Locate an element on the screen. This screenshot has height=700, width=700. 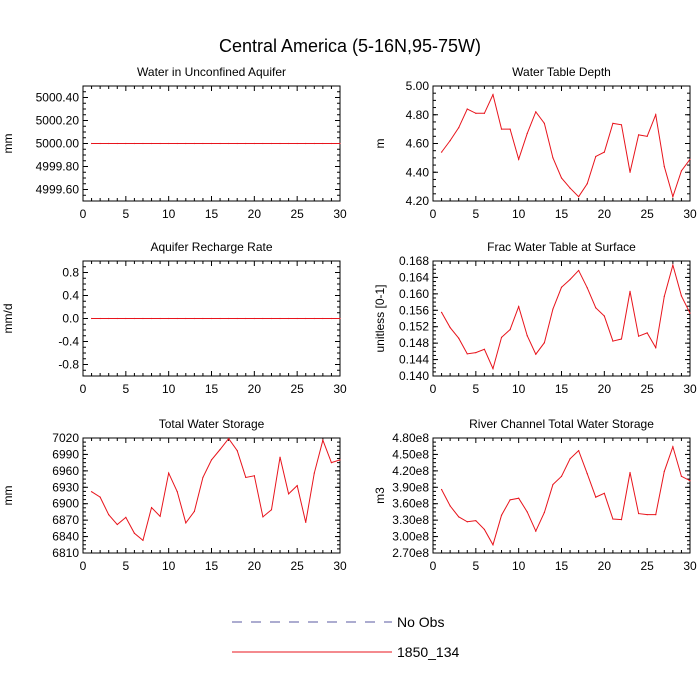
x-tick-label: 15 is located at coordinates (212, 566).